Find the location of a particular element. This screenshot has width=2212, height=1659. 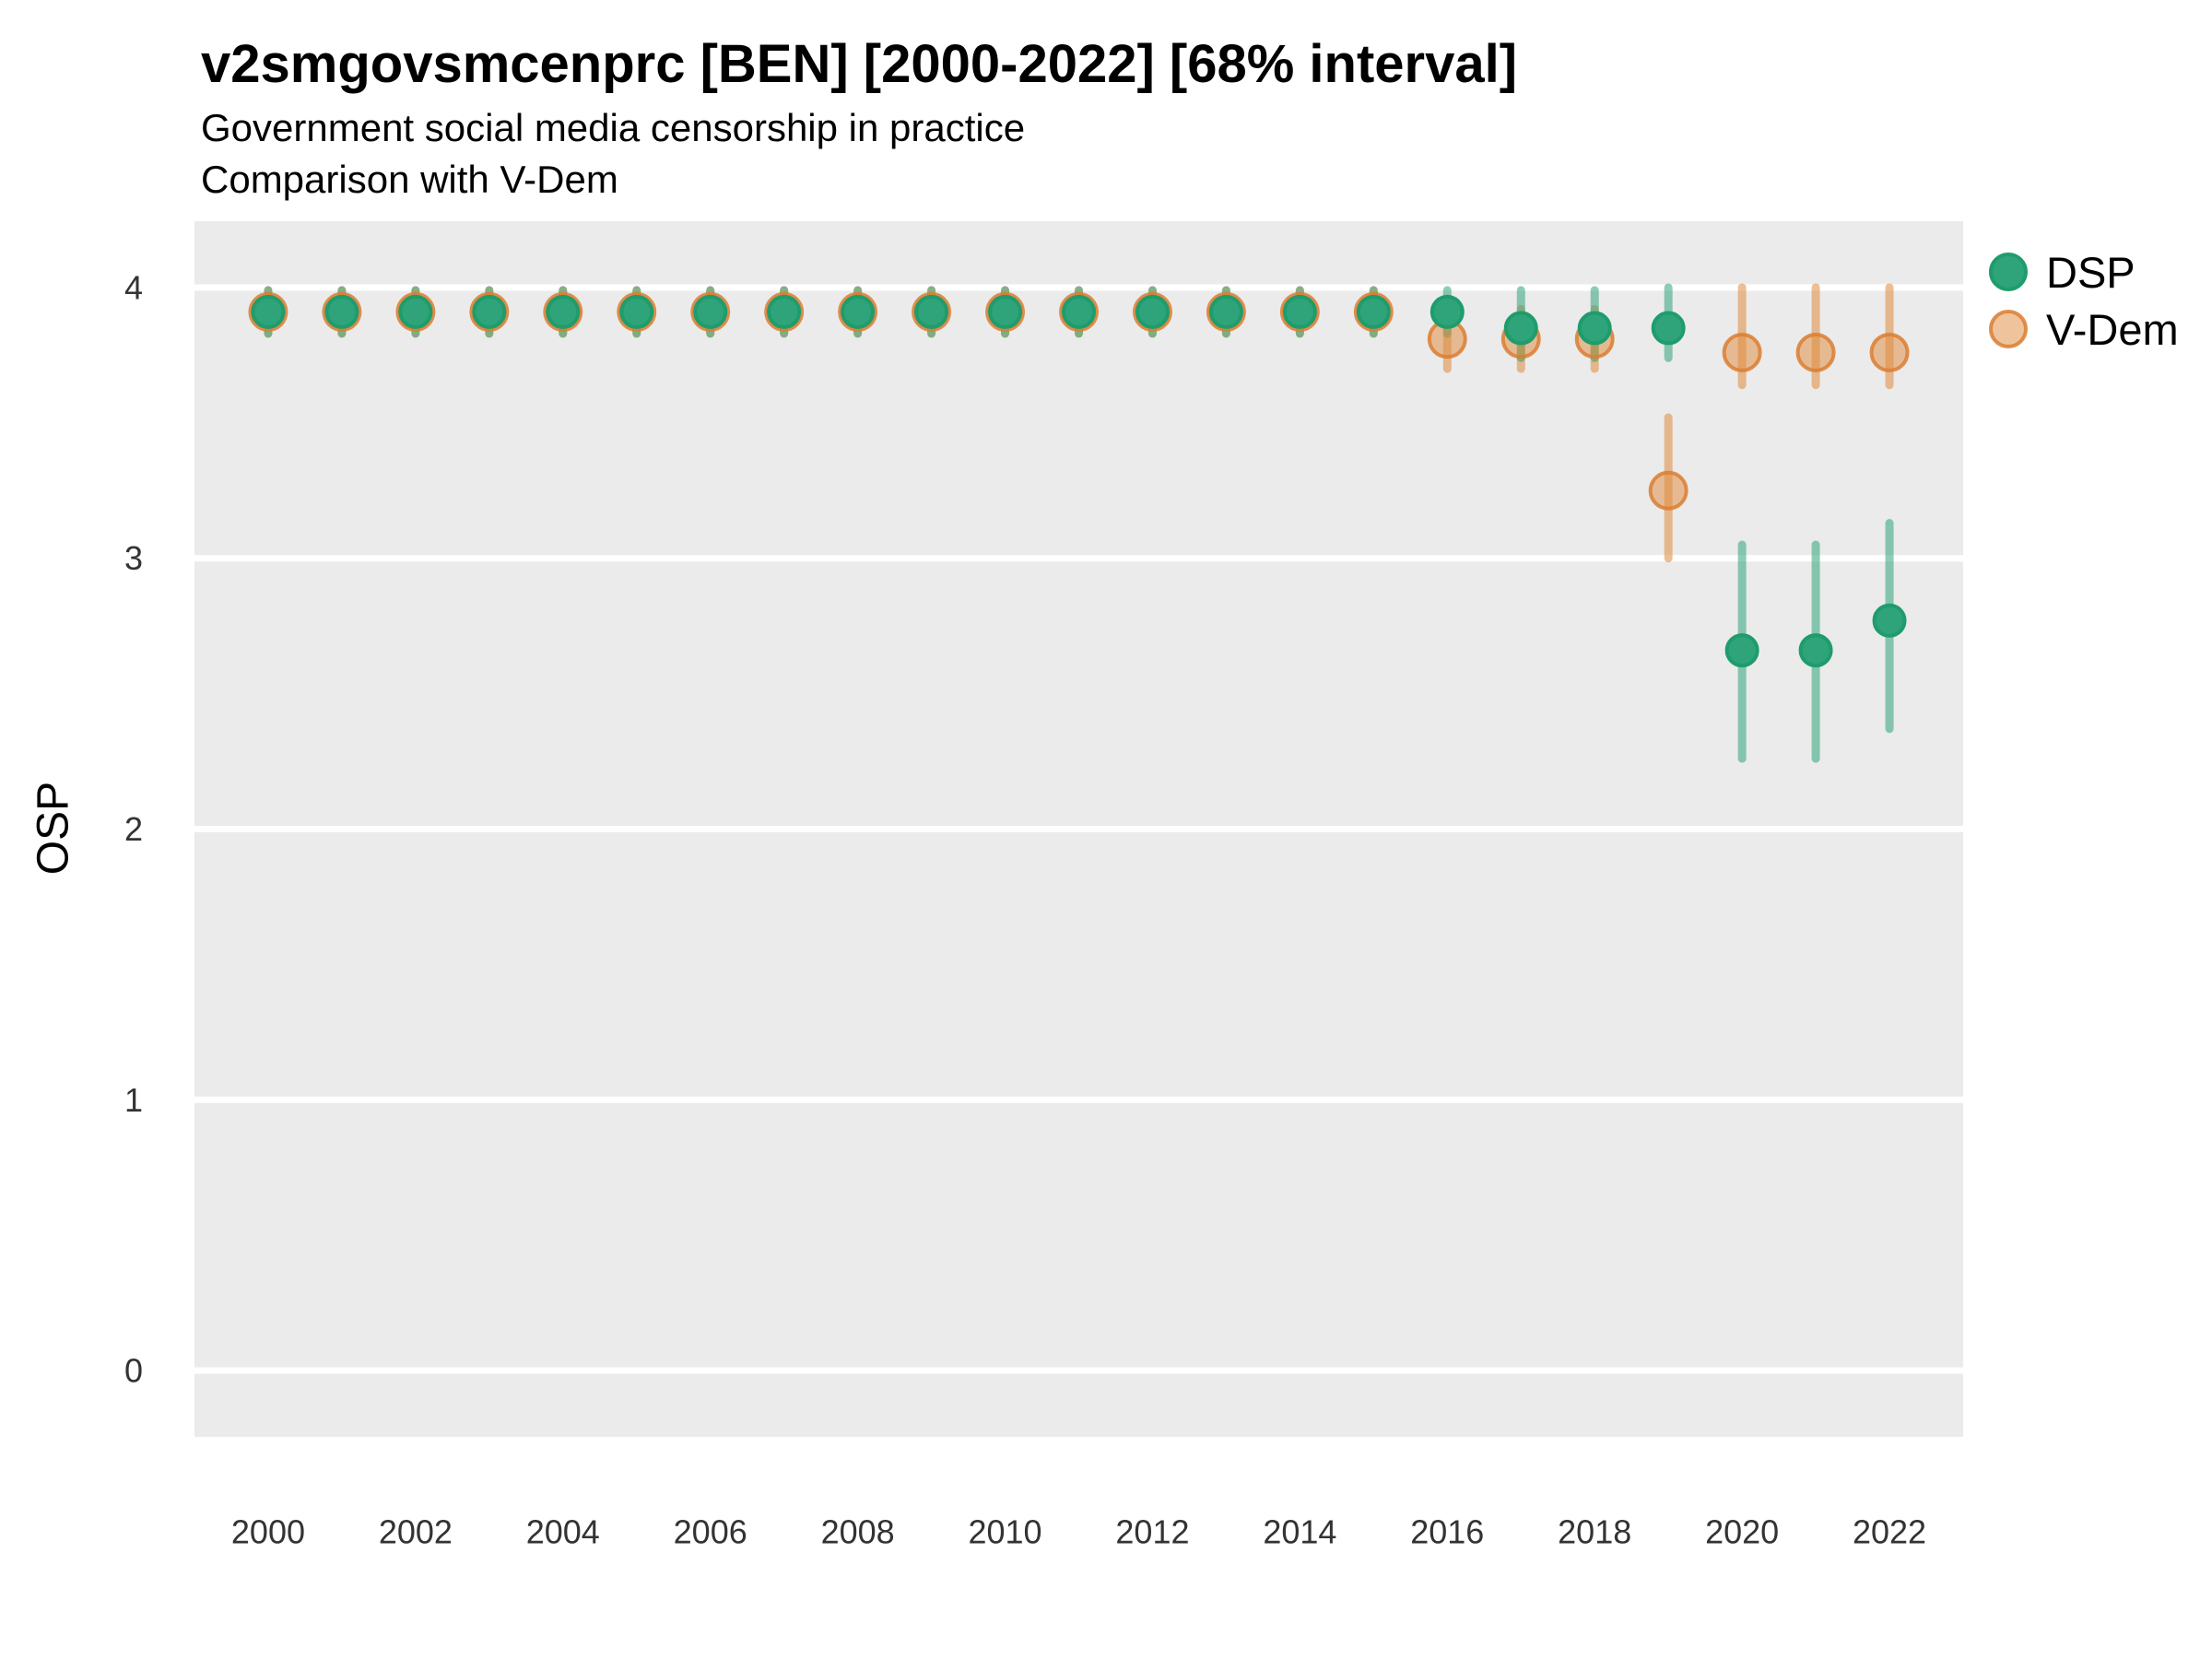

vdem-point-icon is located at coordinates (2008, 329).